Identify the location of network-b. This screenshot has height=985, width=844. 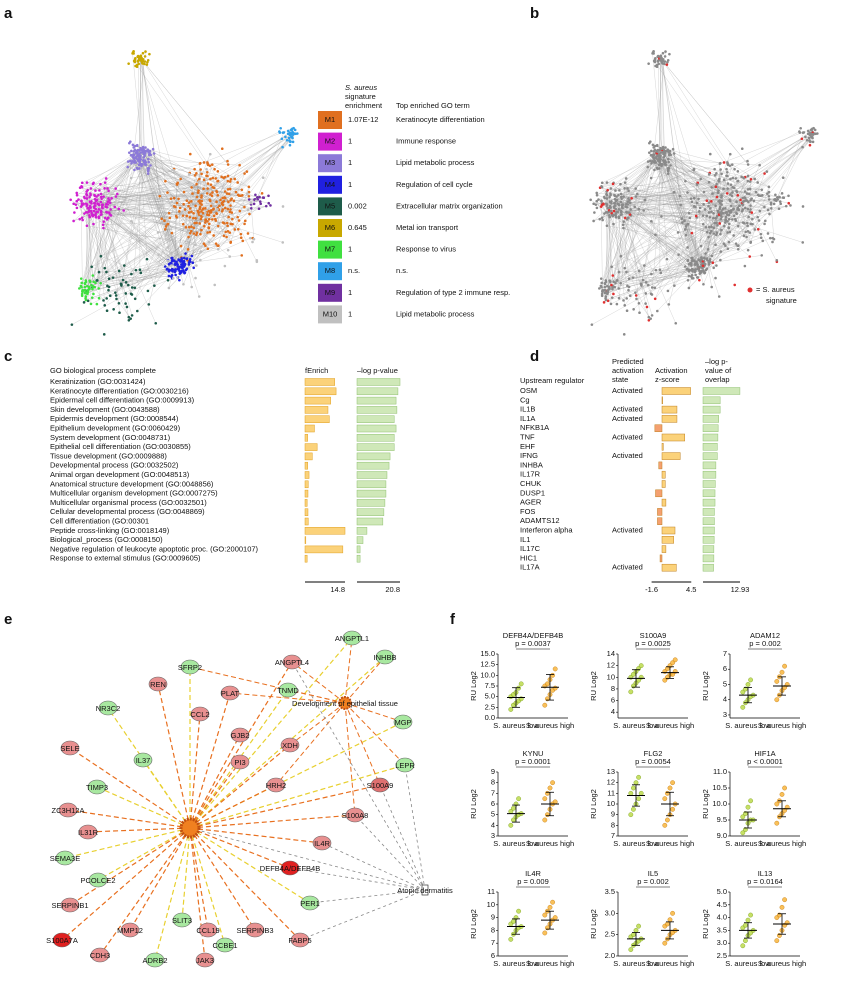
(704, 193).